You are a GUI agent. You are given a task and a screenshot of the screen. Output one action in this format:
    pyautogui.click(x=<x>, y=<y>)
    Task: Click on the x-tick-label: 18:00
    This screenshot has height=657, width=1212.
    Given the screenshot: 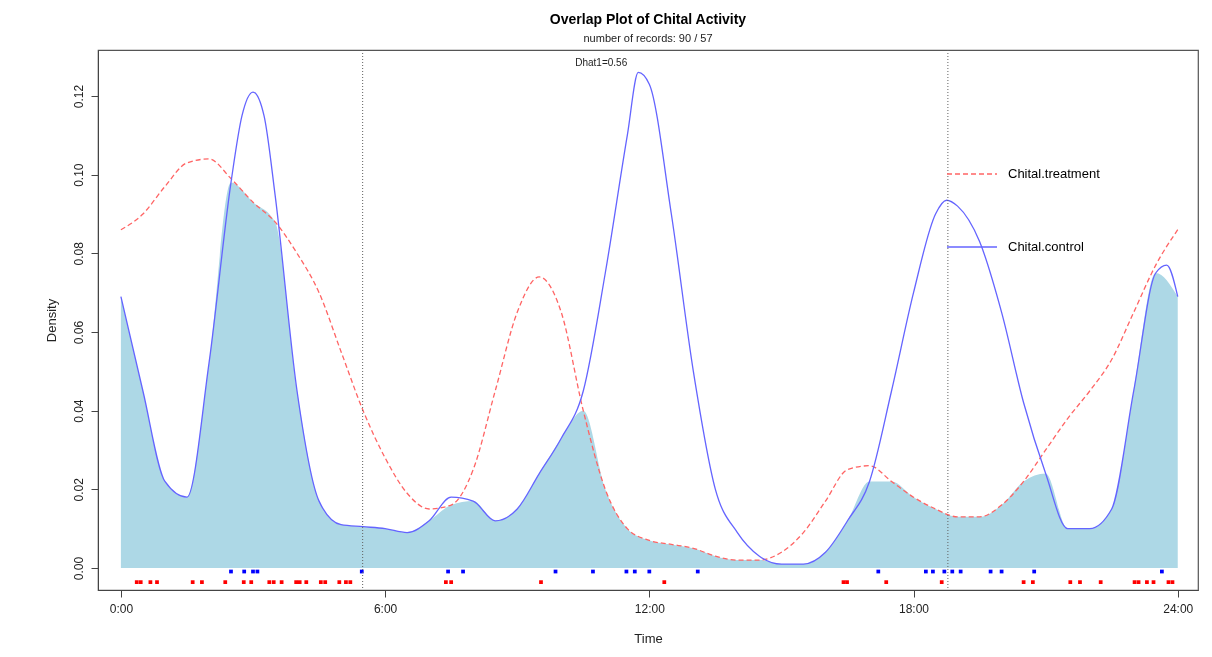 What is the action you would take?
    pyautogui.click(x=914, y=608)
    